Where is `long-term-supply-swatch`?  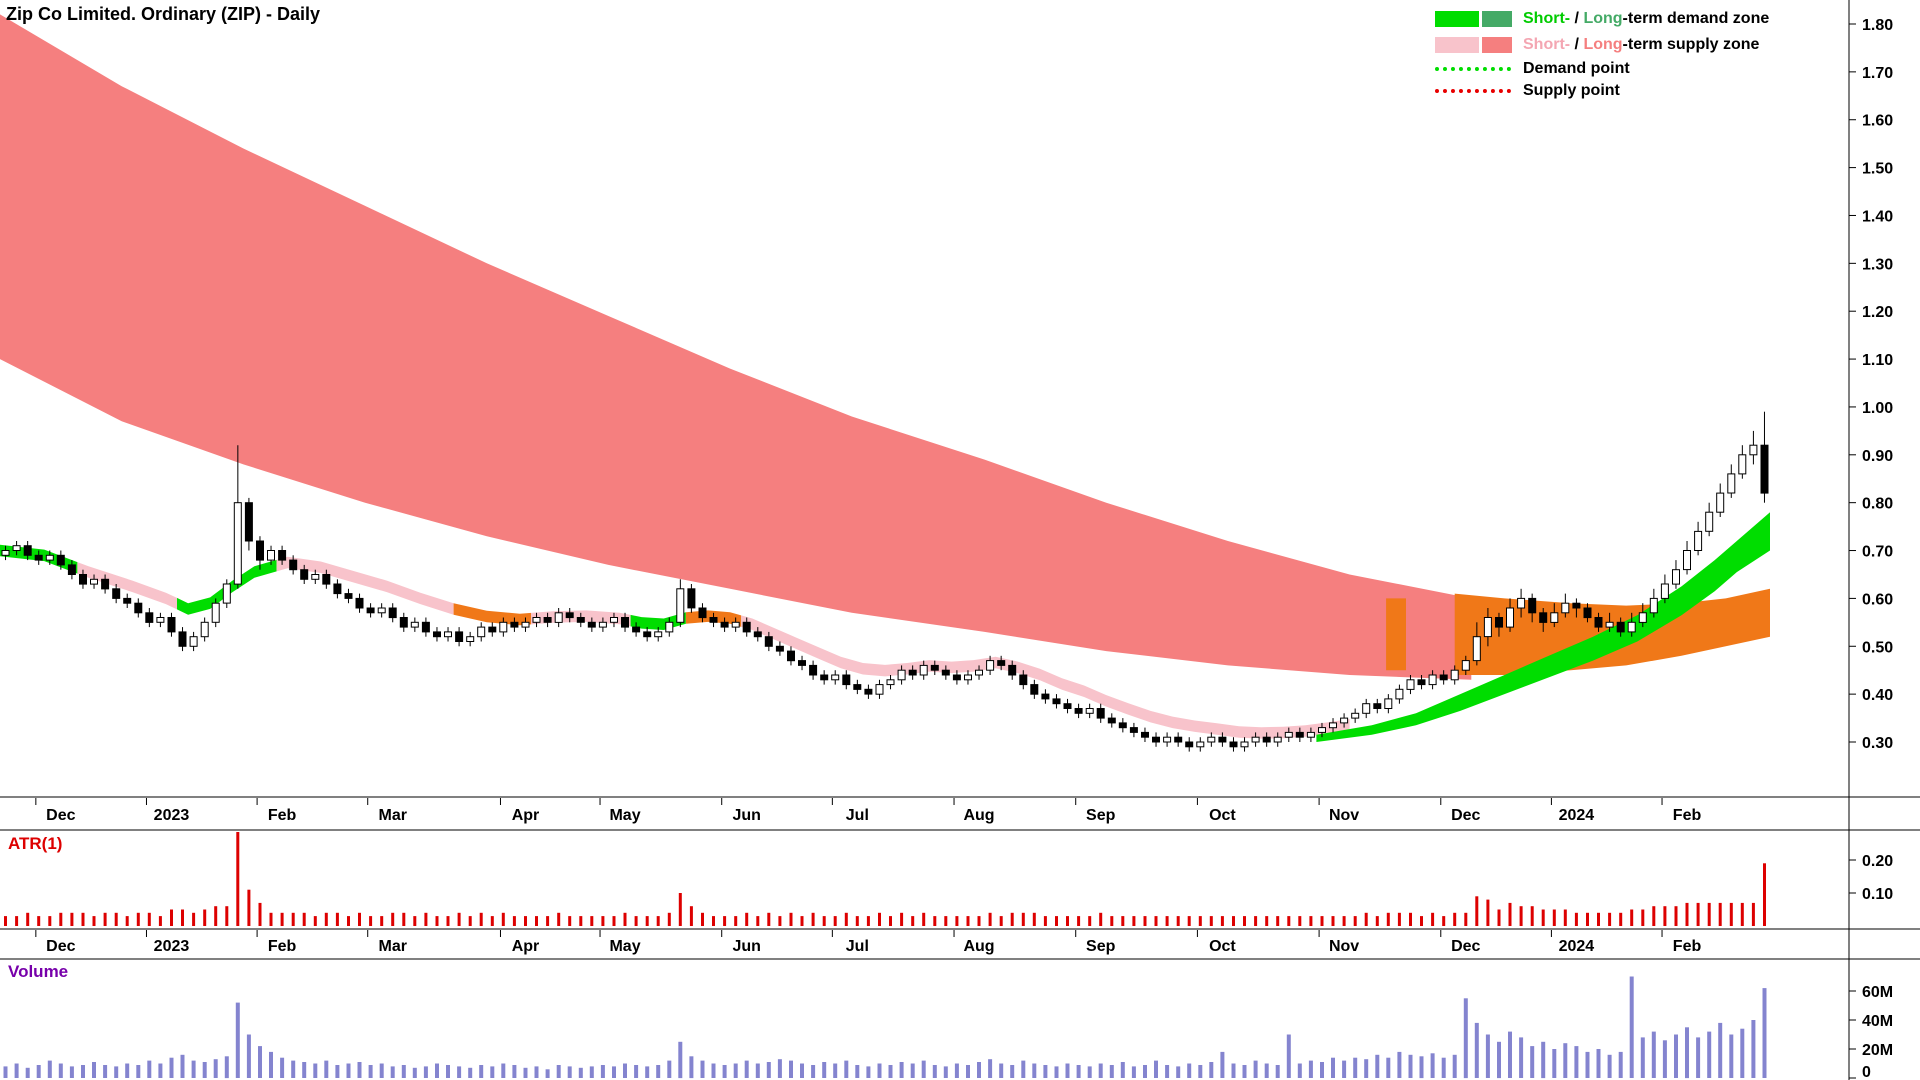 long-term-supply-swatch is located at coordinates (1497, 45).